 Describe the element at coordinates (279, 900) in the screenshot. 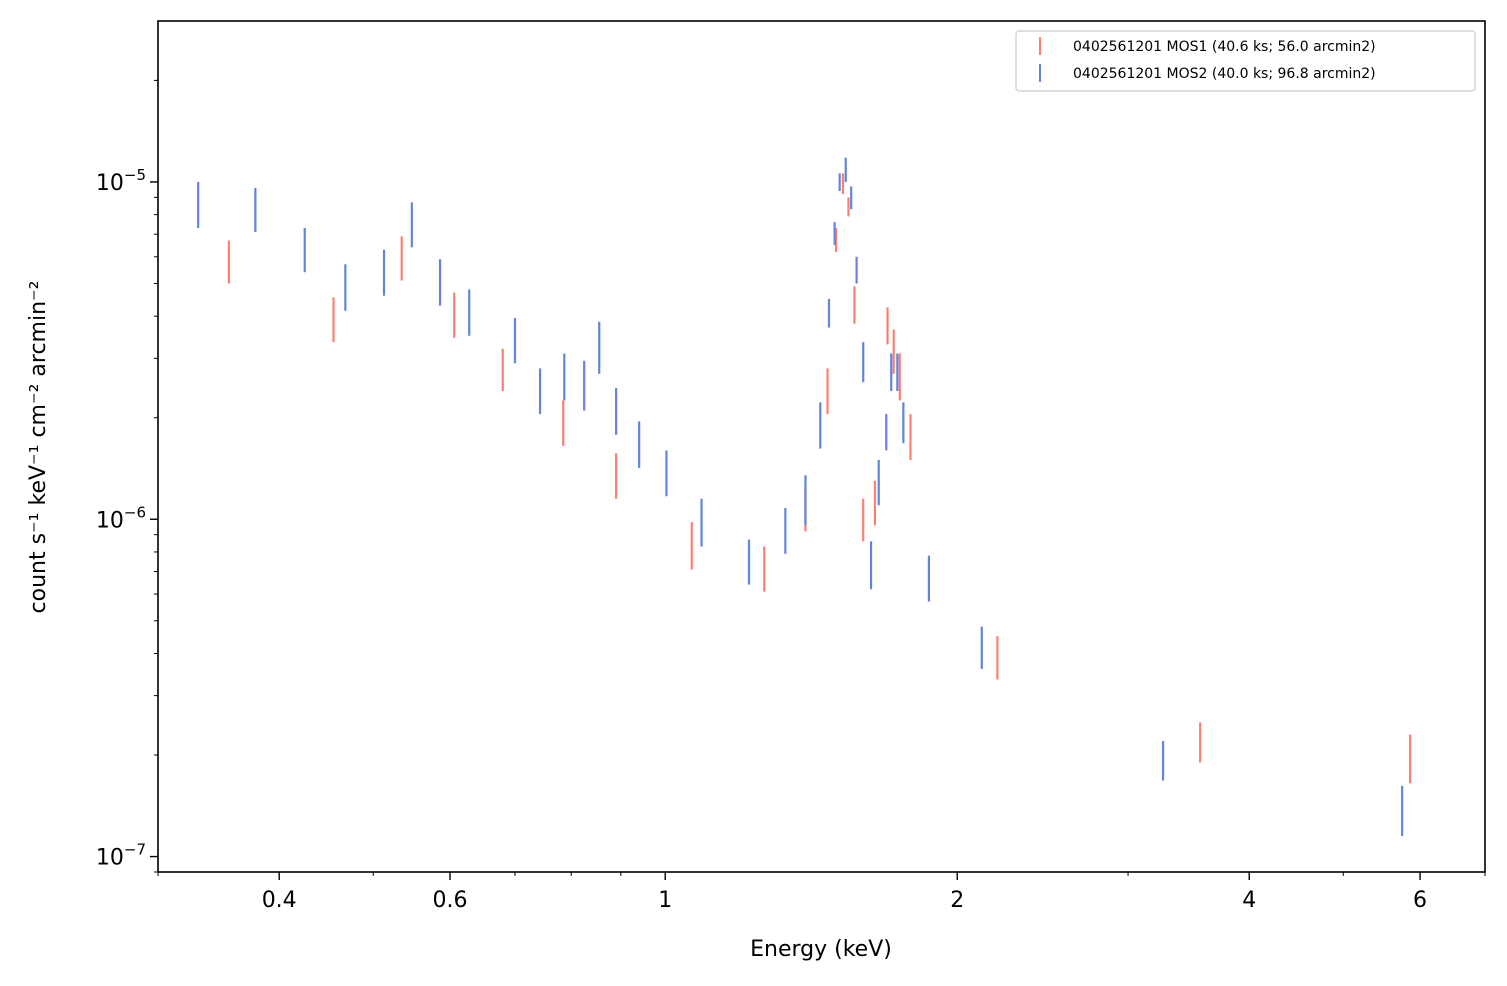

I see `x-tick-label-1: 0.4` at that location.